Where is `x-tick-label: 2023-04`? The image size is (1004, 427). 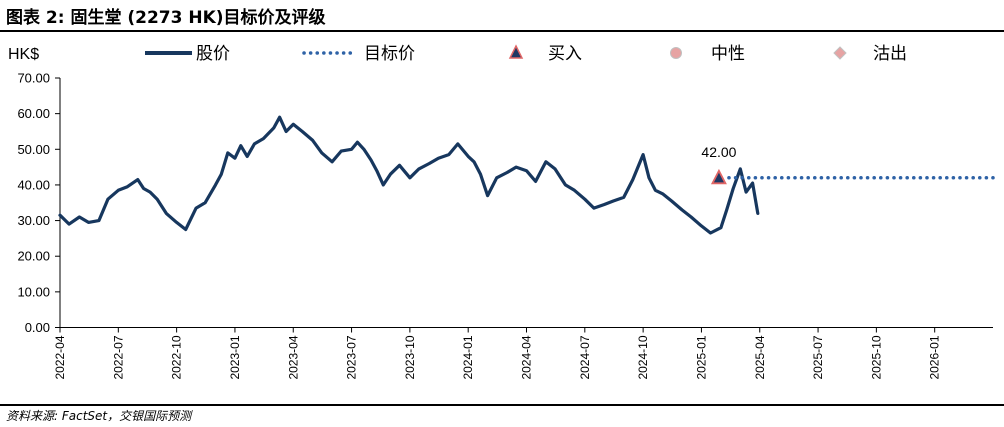 x-tick-label: 2023-04 is located at coordinates (293, 357).